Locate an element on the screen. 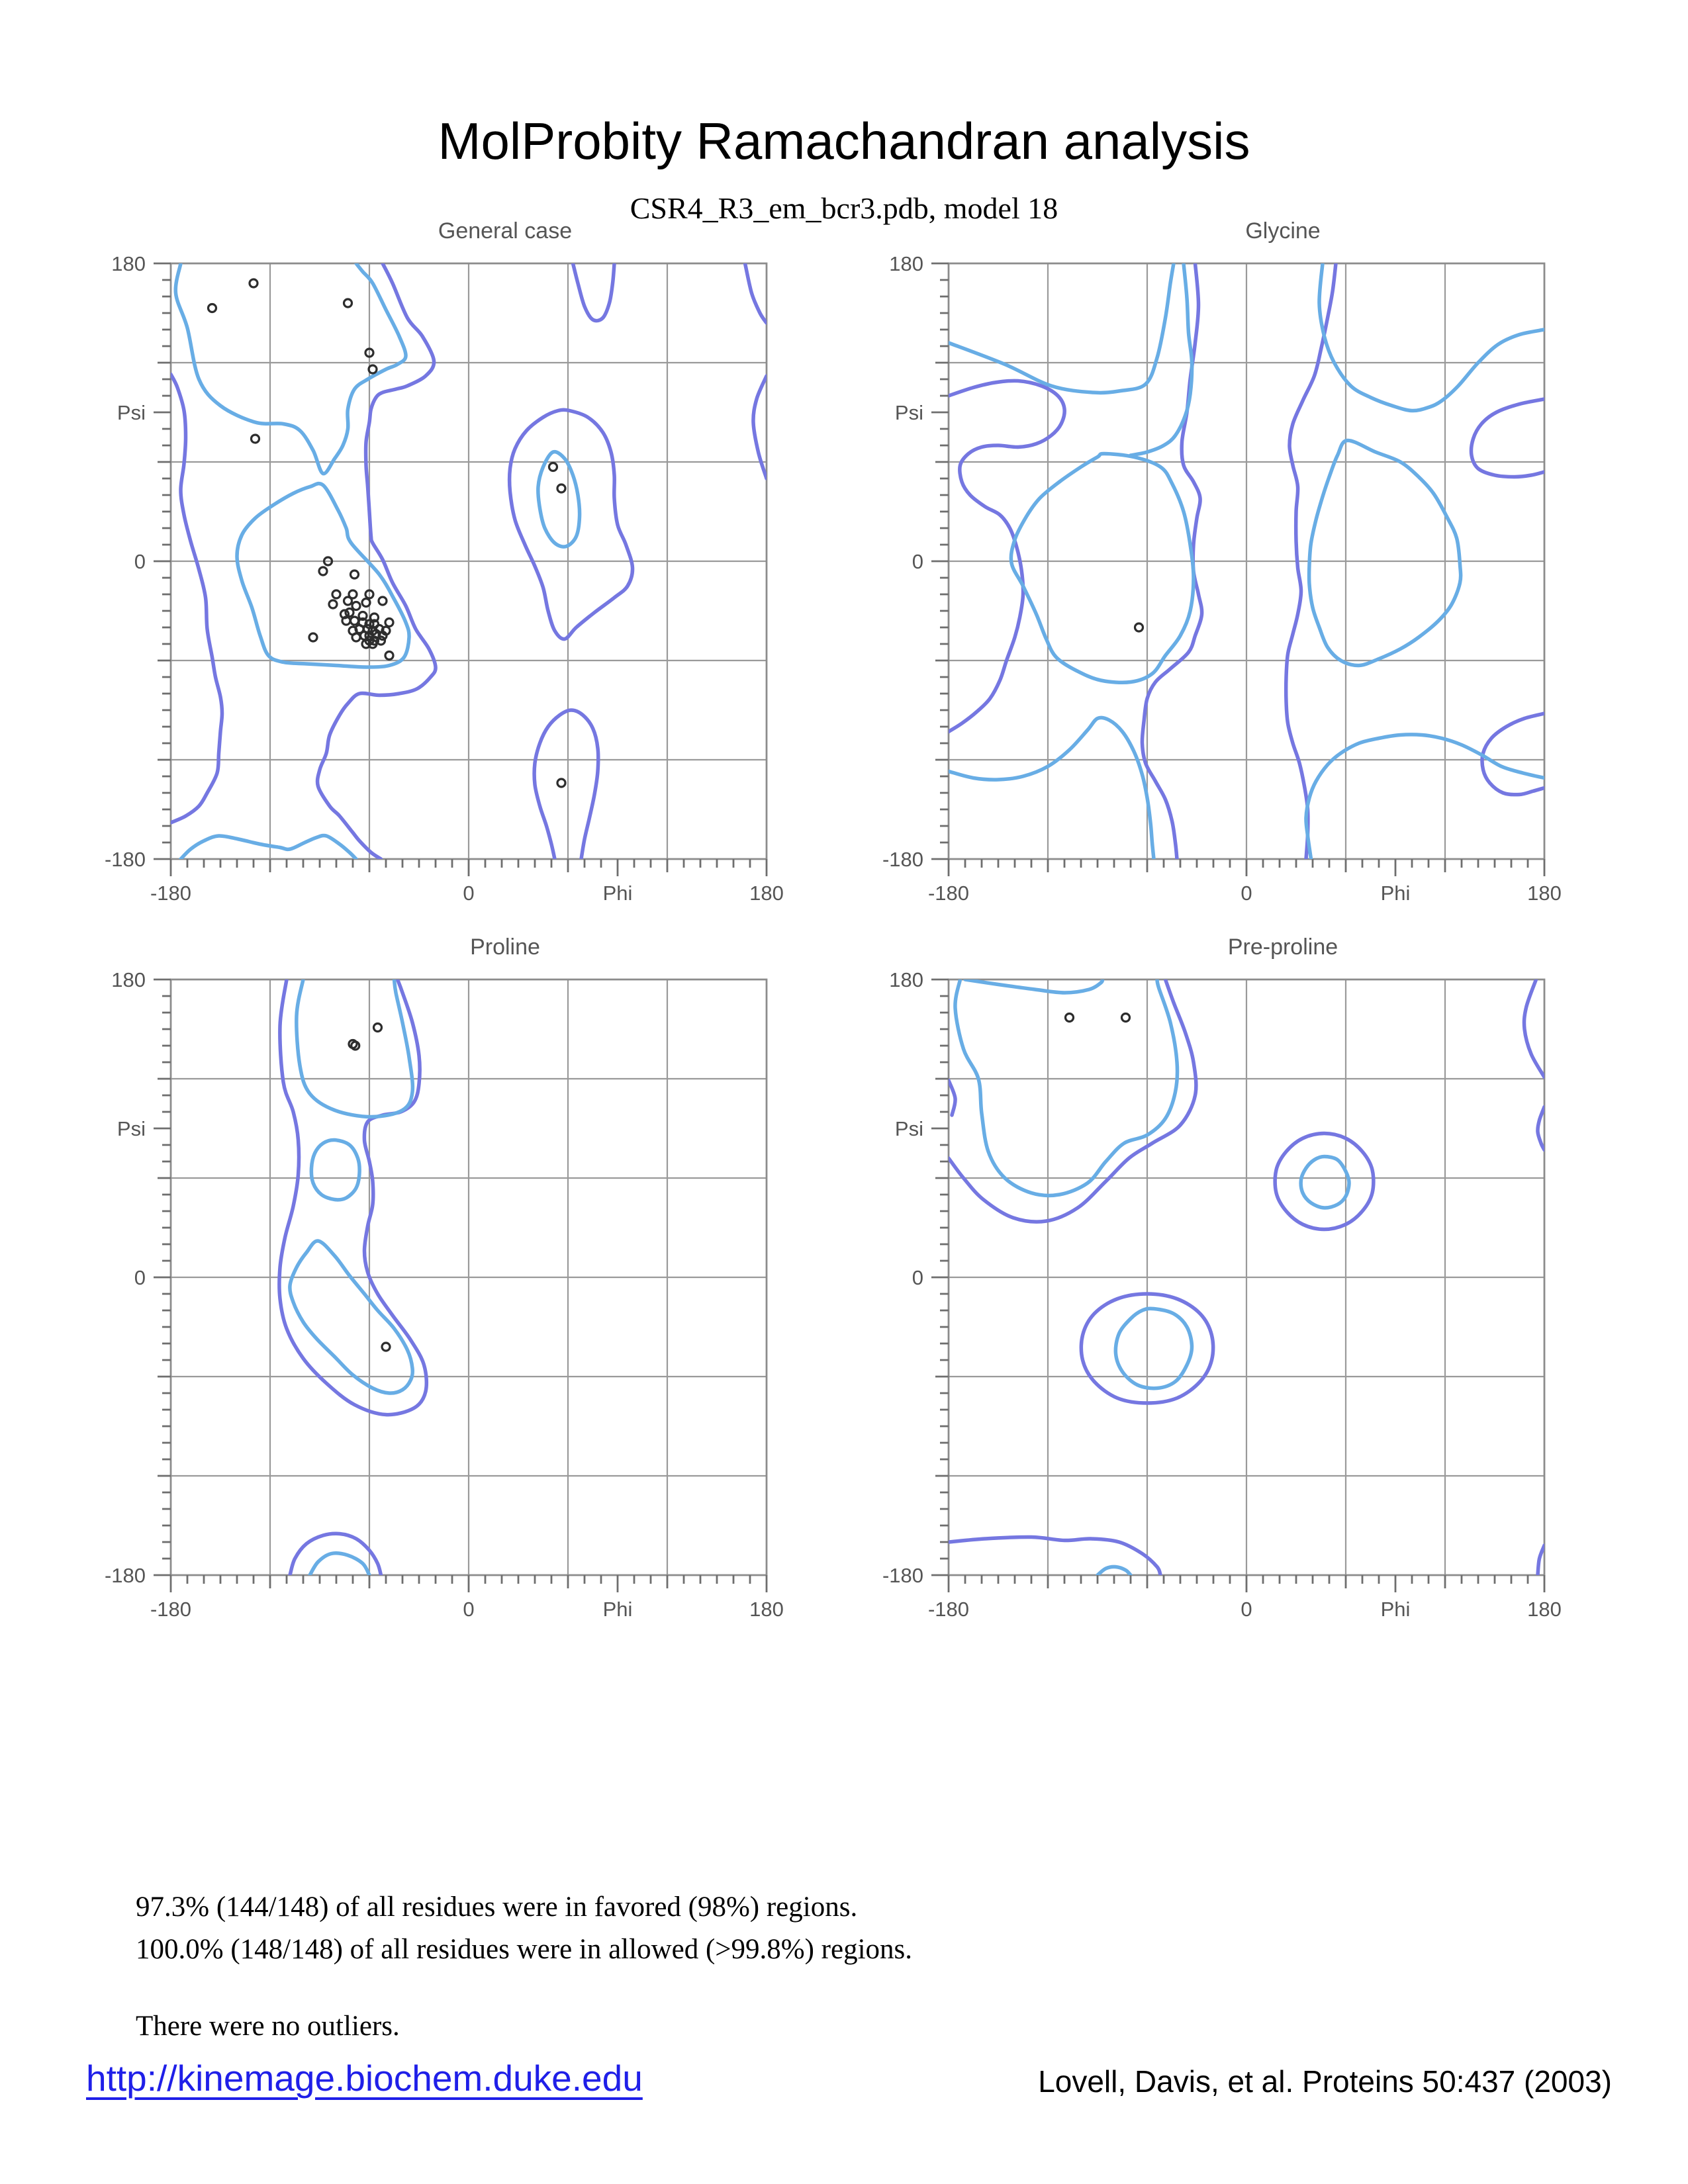 The width and height of the screenshot is (1688, 2184). kinemage-link: http://kinemage.biochem.duke.edu is located at coordinates (364, 2078).